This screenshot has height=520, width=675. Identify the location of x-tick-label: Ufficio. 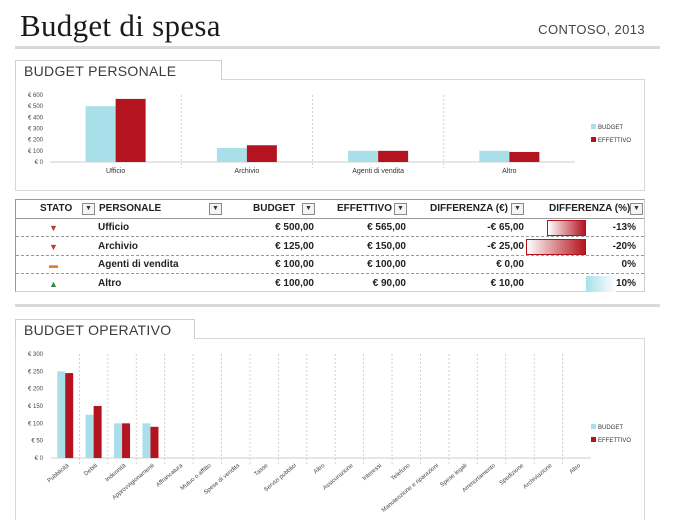
(115, 171).